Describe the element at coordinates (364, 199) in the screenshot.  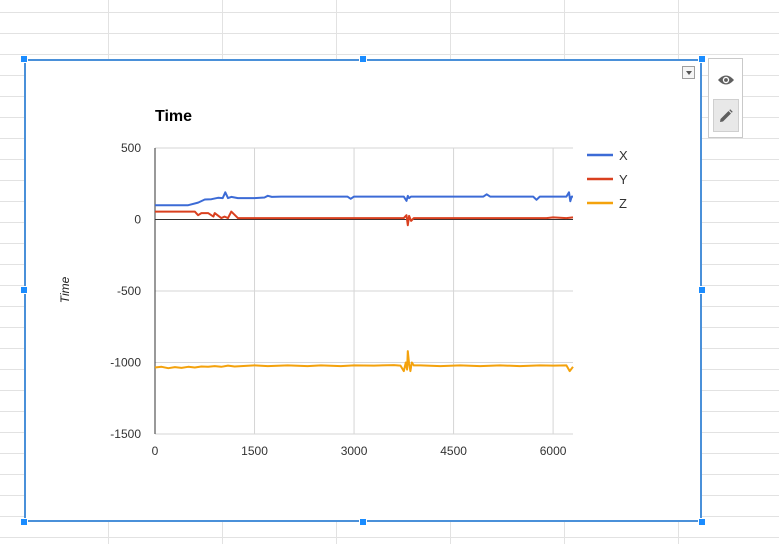
I see `series-line-x` at that location.